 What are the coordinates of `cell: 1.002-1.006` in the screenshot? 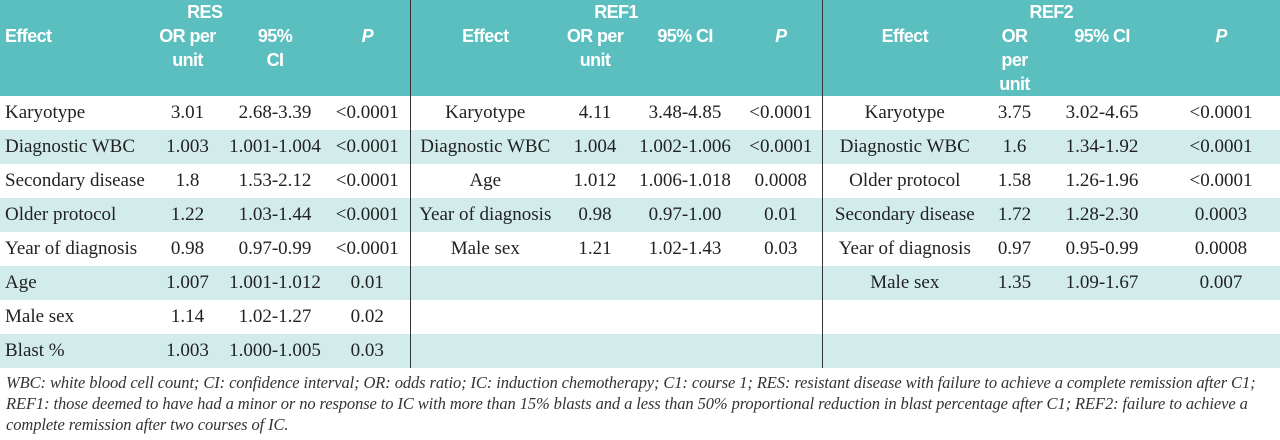 It's located at (685, 147).